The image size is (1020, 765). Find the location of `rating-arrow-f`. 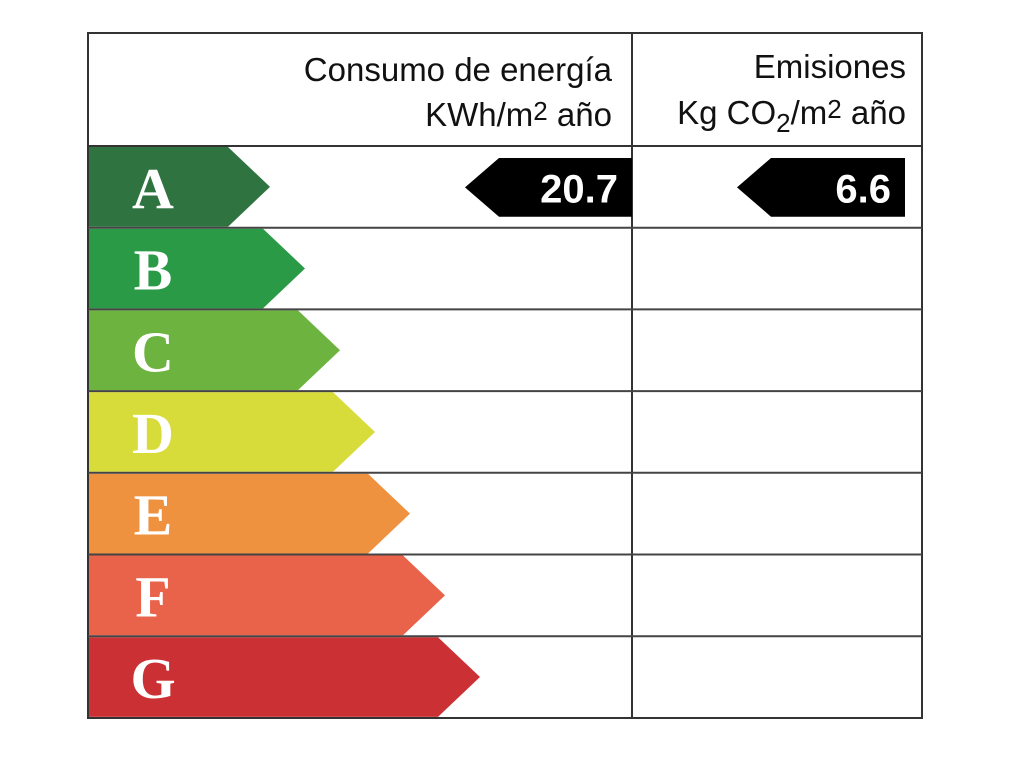

rating-arrow-f is located at coordinates (267, 595).